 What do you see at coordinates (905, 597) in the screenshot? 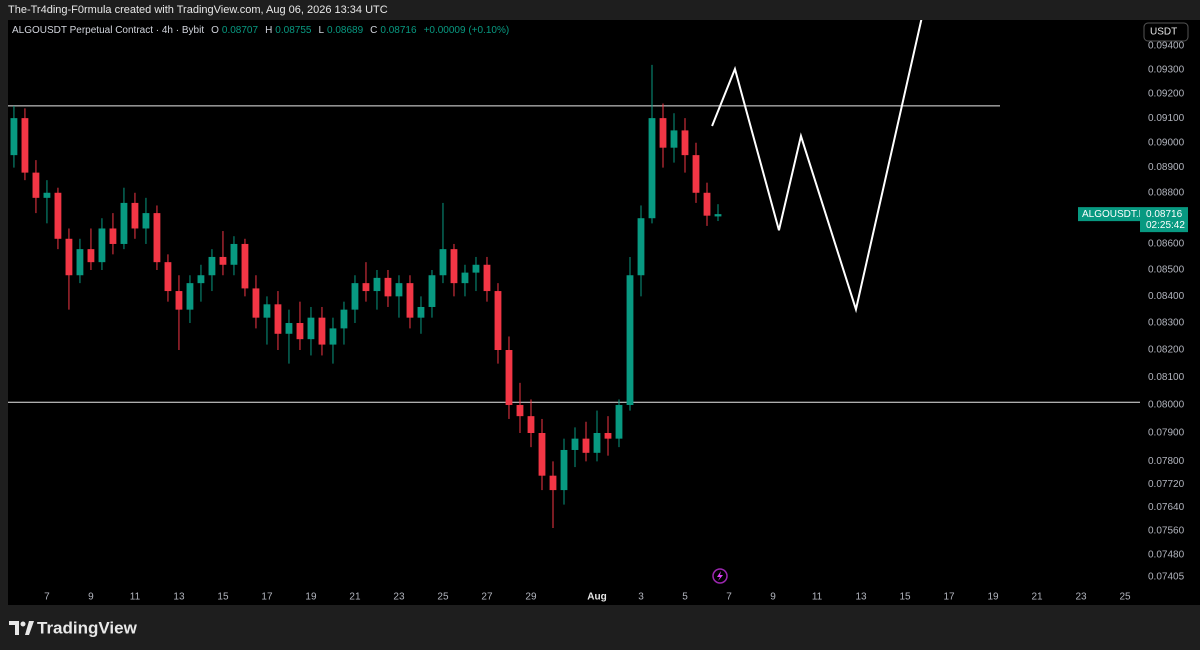
I see `x-tick-label: 15` at bounding box center [905, 597].